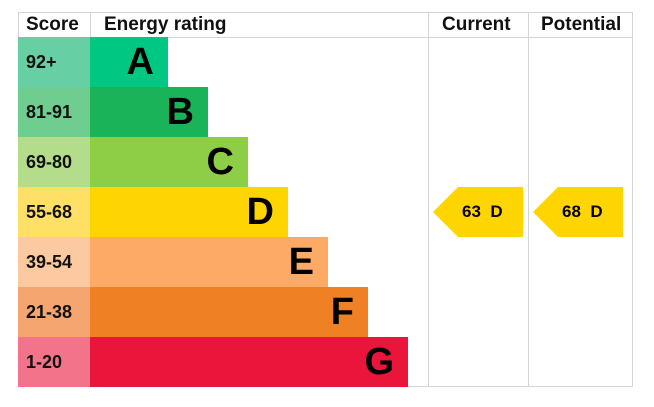 This screenshot has height=407, width=654. Describe the element at coordinates (52, 24) in the screenshot. I see `header-score: Score` at that location.